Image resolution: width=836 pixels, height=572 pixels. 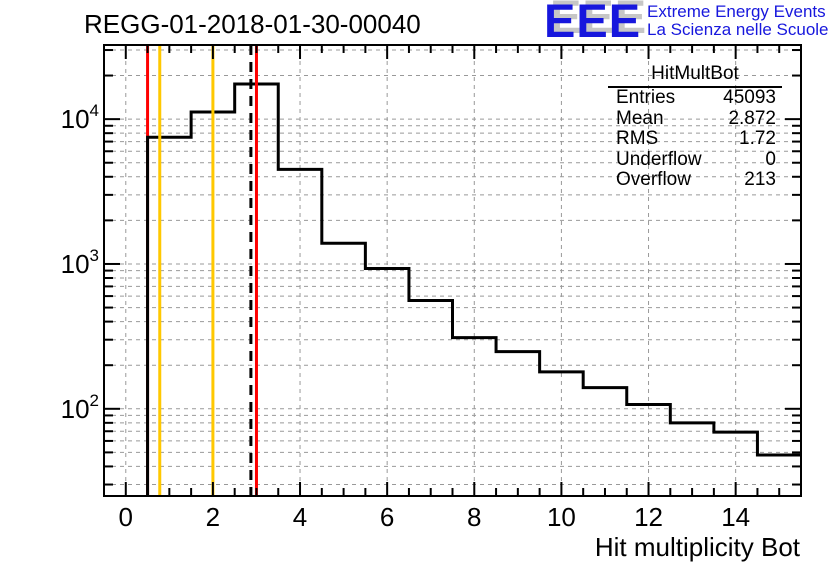 What do you see at coordinates (695, 75) in the screenshot?
I see `stats-box-title: HitMultBot` at bounding box center [695, 75].